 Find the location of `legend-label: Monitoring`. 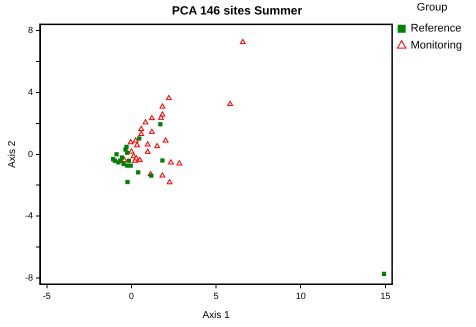

legend-label: Monitoring is located at coordinates (436, 46).